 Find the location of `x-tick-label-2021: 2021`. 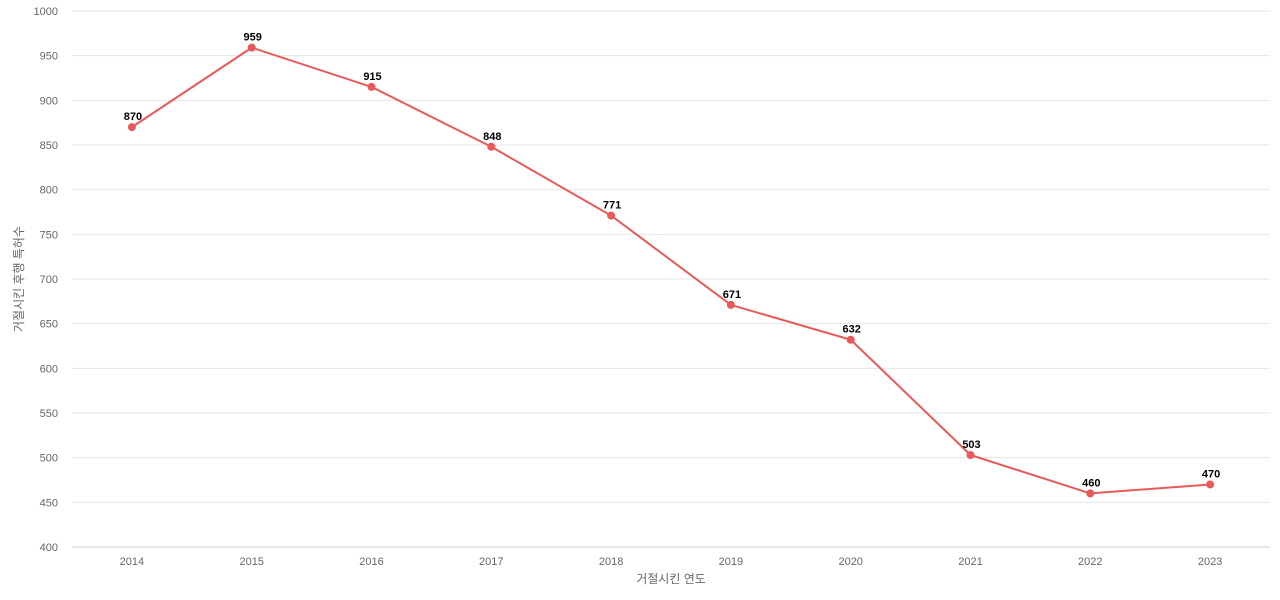

x-tick-label-2021: 2021 is located at coordinates (970, 562).